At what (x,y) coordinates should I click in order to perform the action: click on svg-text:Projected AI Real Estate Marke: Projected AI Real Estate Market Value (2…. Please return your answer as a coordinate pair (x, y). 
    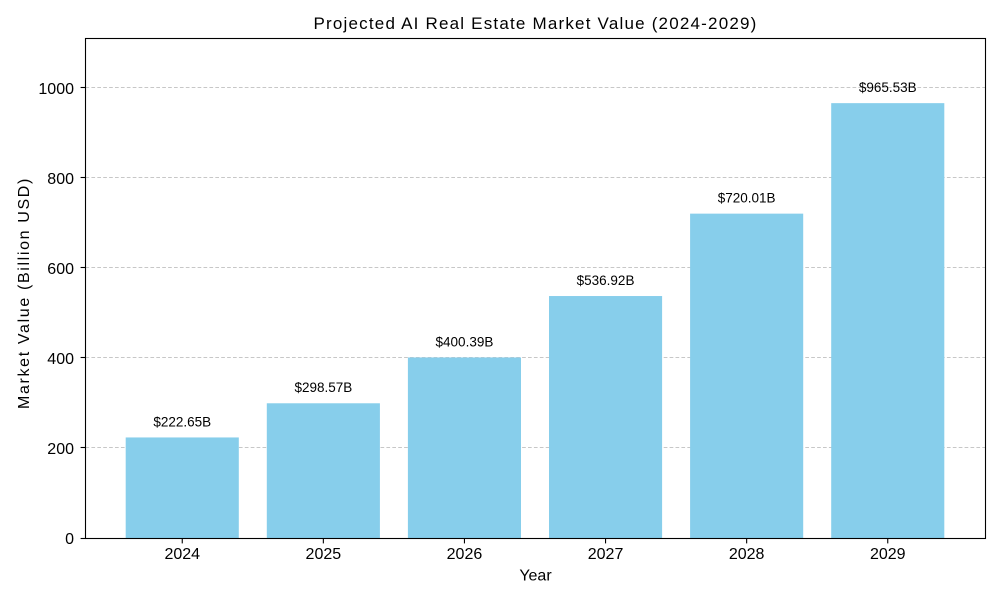
    Looking at the image, I should click on (535, 23).